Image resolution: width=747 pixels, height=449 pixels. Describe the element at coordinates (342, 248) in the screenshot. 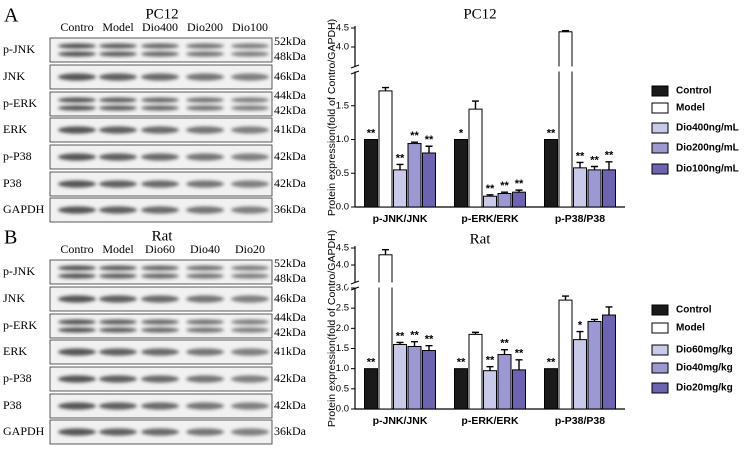

I see `y-tick-label: 4.5` at that location.